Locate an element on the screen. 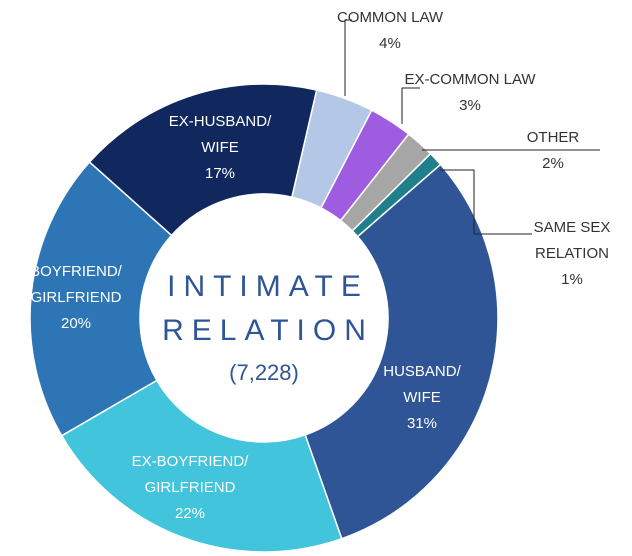 The width and height of the screenshot is (632, 556). slice-label: COMMON LAW is located at coordinates (390, 17).